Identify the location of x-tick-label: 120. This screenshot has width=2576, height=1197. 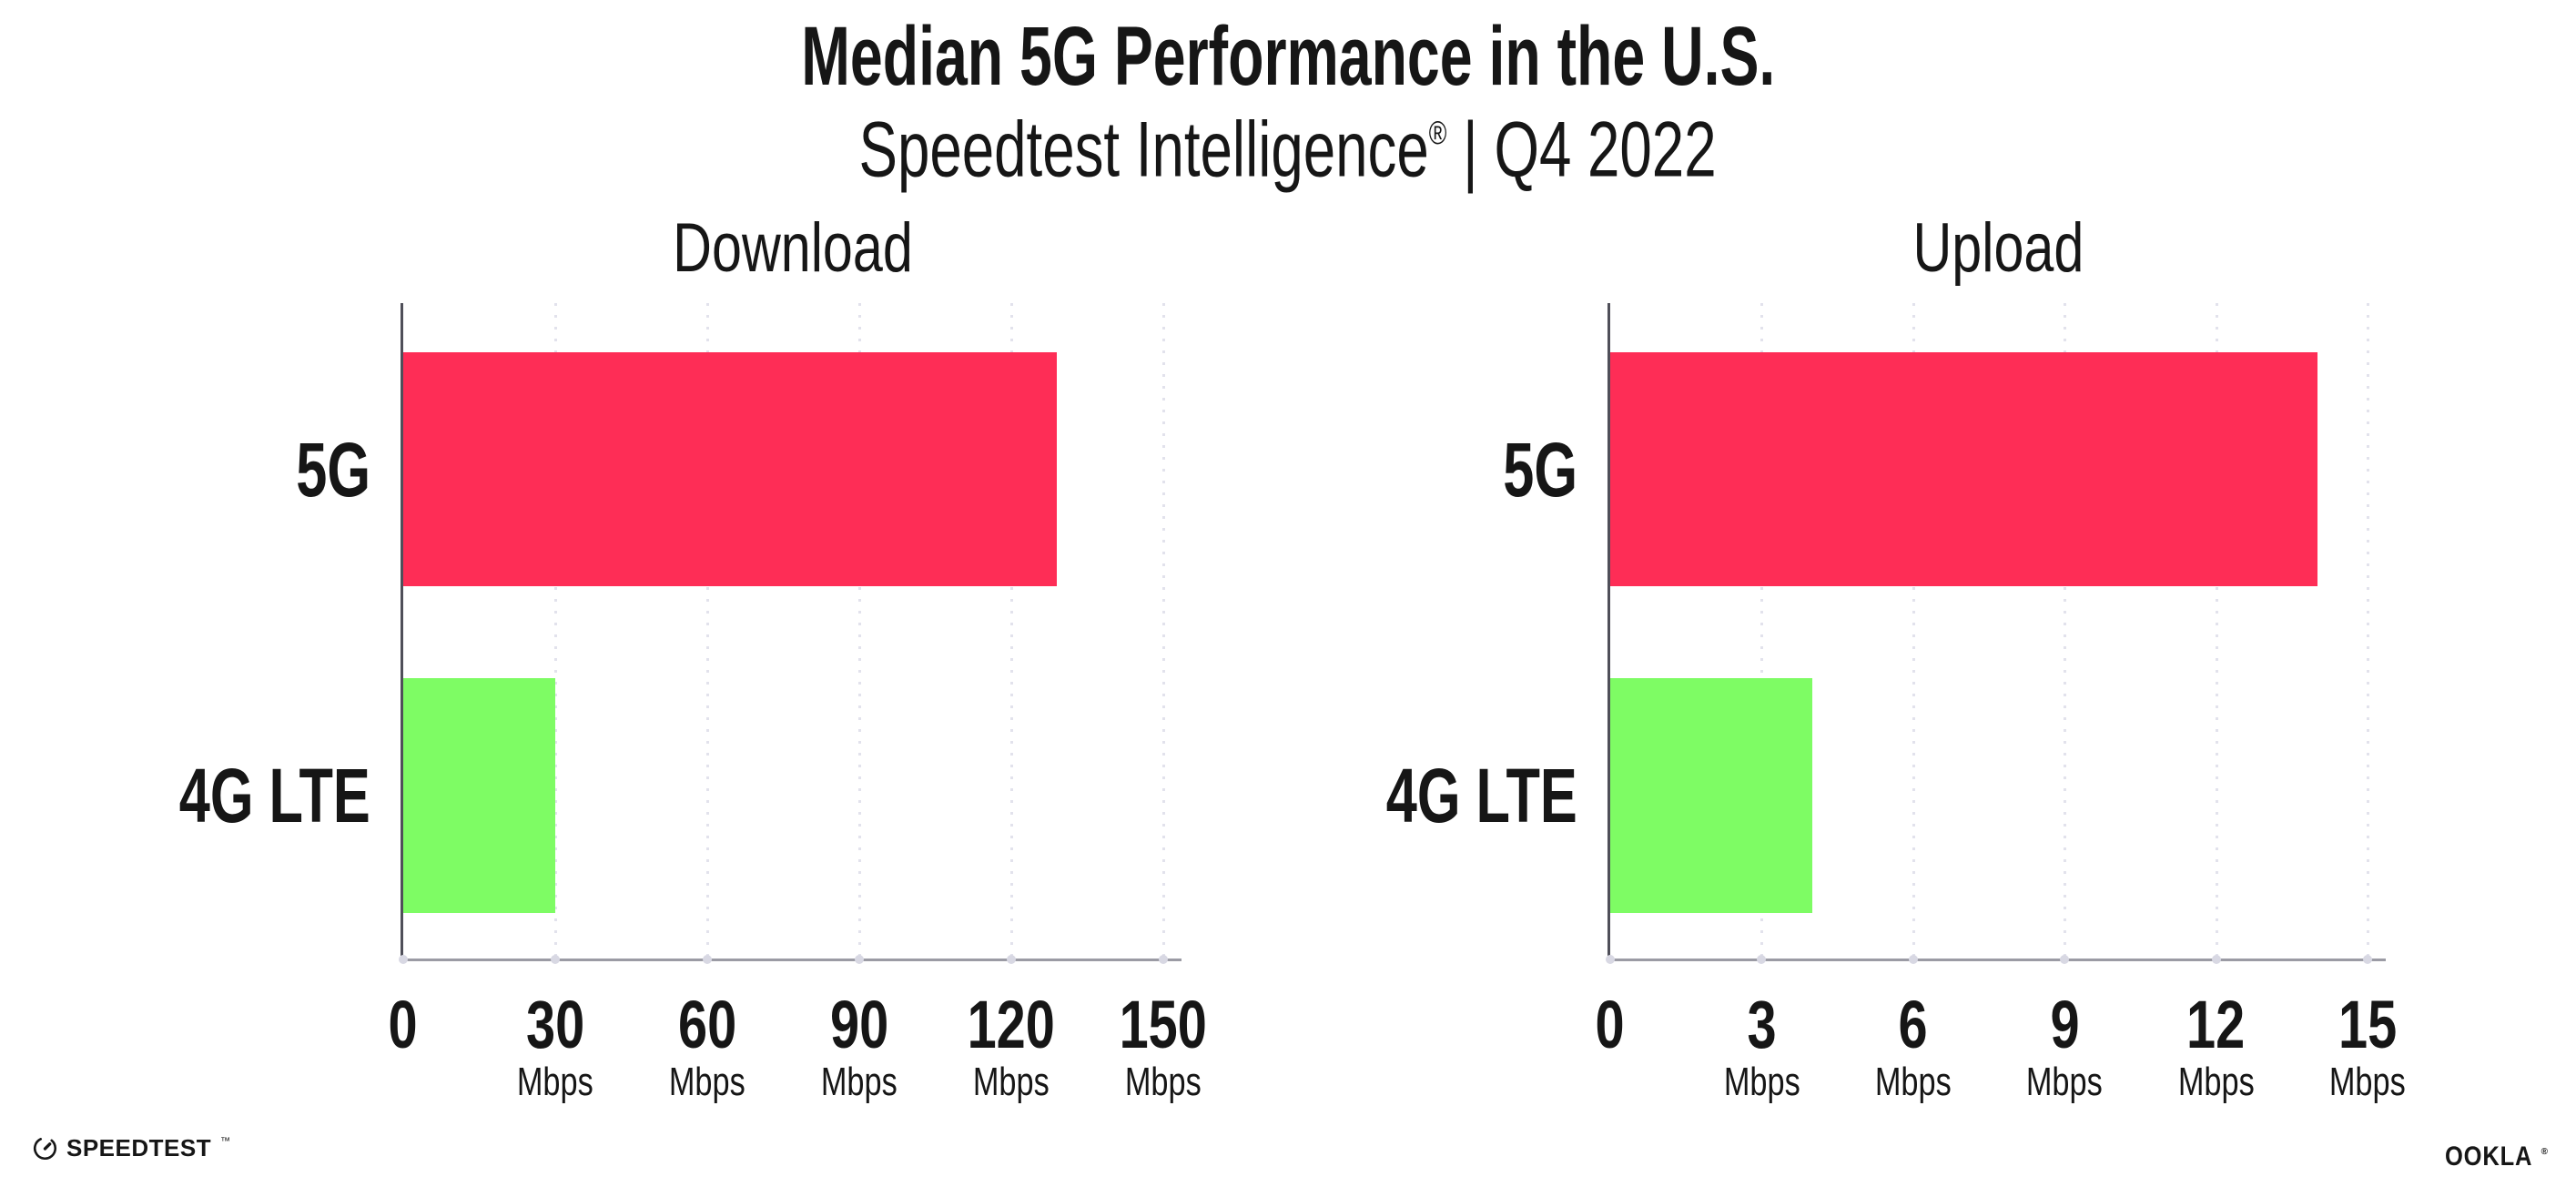
(1011, 1025).